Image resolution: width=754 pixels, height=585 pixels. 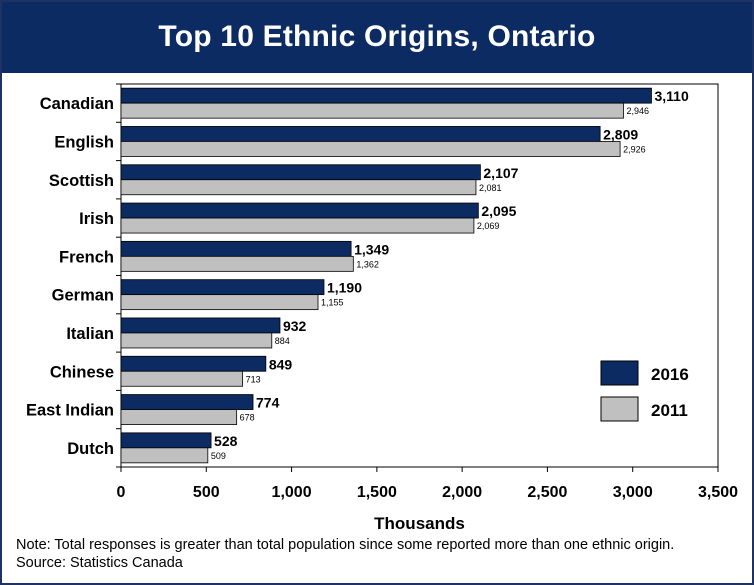 I want to click on category-label: Dutch, so click(x=90, y=449).